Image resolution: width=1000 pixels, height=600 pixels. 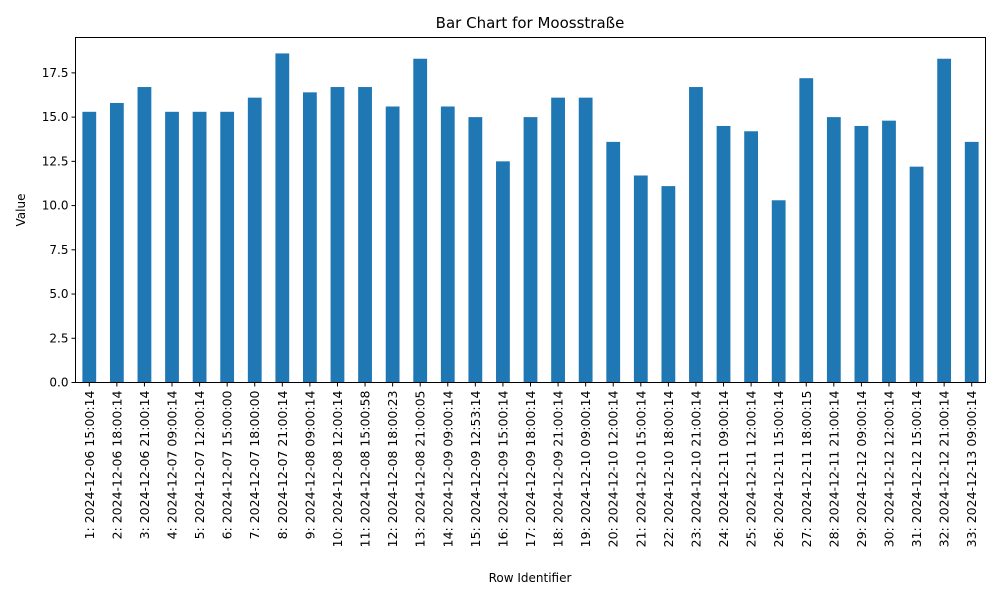 What do you see at coordinates (59, 228) in the screenshot?
I see `y-axis: 0.0 2.5 5.0 7.5 10.0 12.5 15.0 17.5` at bounding box center [59, 228].